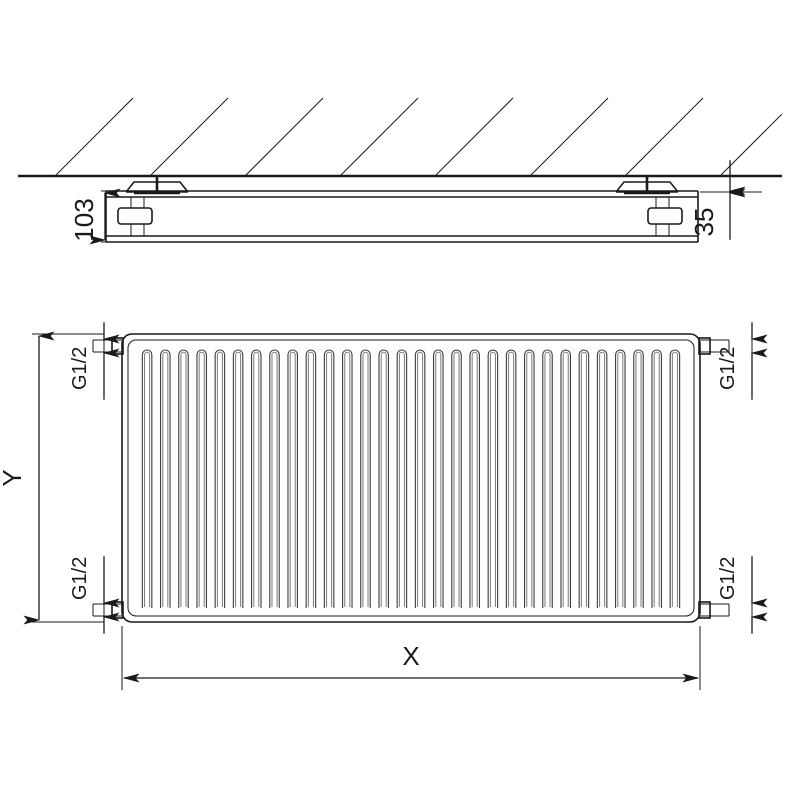  I want to click on dimension-label-103: 103, so click(84, 219).